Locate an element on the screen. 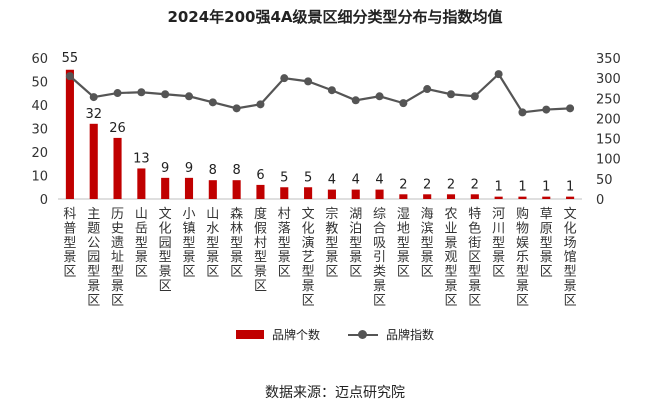  bar-data-label-11: 4 is located at coordinates (332, 180).